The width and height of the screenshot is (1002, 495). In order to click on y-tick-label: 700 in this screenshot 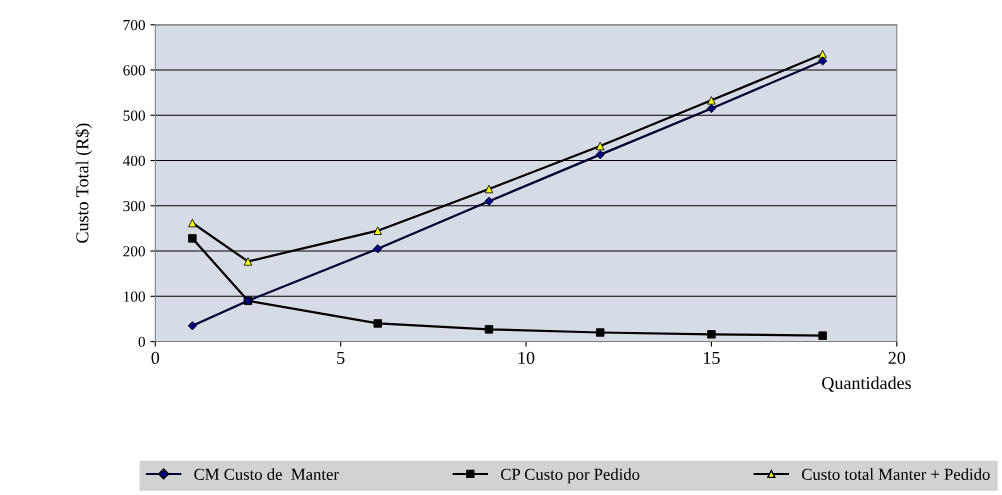, I will do `click(134, 25)`.